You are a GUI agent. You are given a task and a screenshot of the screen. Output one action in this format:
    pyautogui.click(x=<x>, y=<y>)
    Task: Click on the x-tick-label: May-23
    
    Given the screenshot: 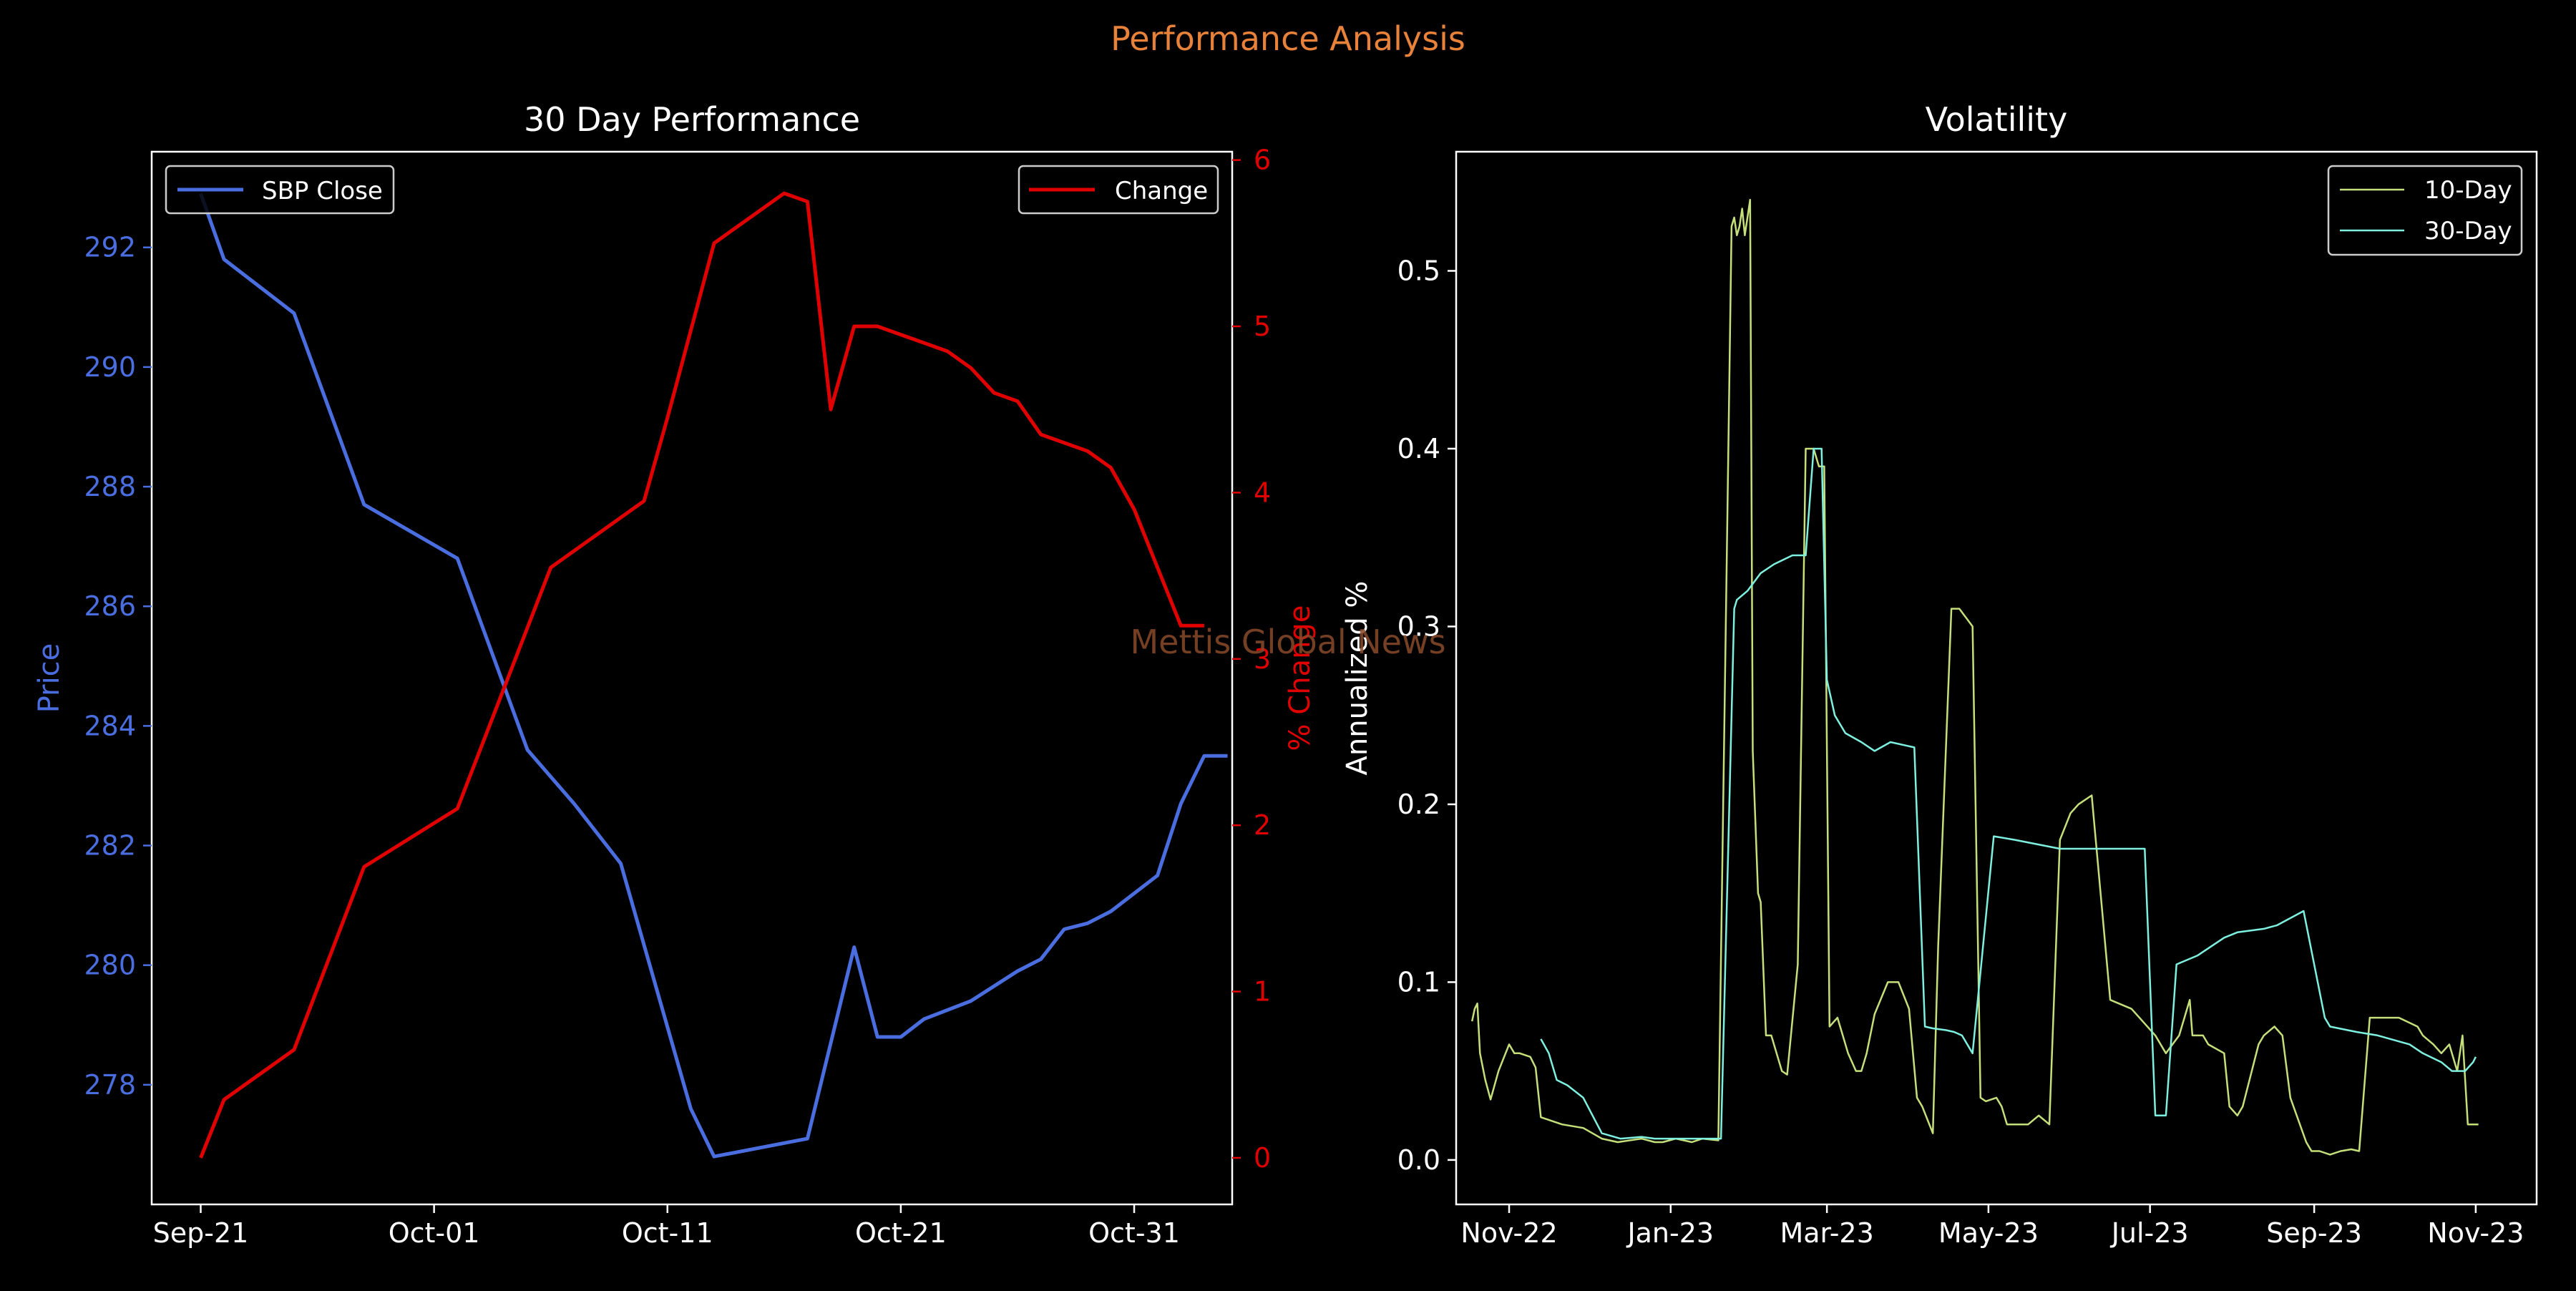 What is the action you would take?
    pyautogui.click(x=1988, y=1233)
    